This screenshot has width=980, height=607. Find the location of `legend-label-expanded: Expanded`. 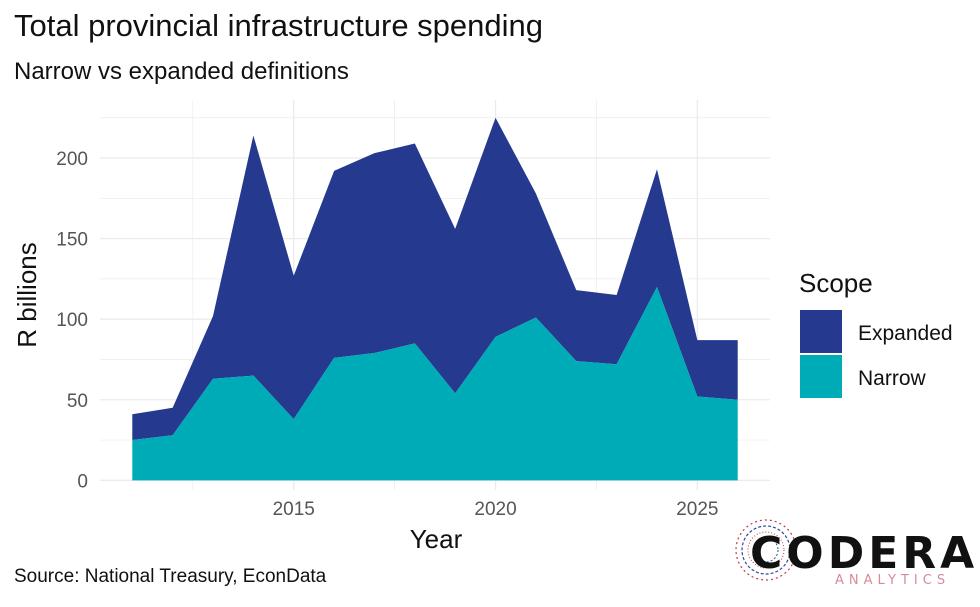

legend-label-expanded: Expanded is located at coordinates (905, 333).